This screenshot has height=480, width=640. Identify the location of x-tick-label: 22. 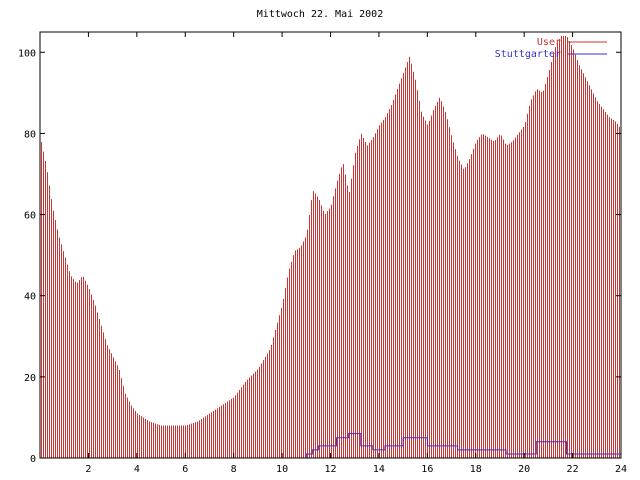
(573, 469).